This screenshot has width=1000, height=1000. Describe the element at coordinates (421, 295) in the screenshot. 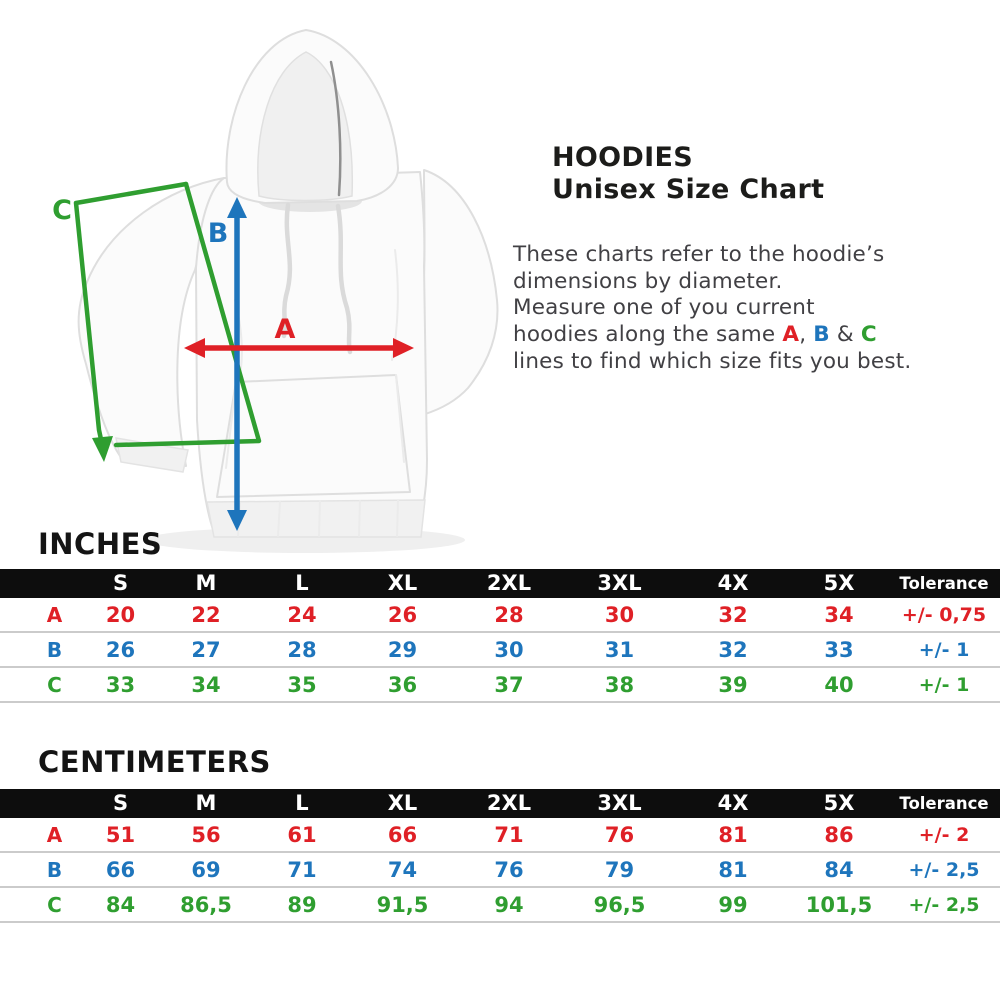

I see `hoodie-right-sleeve` at that location.